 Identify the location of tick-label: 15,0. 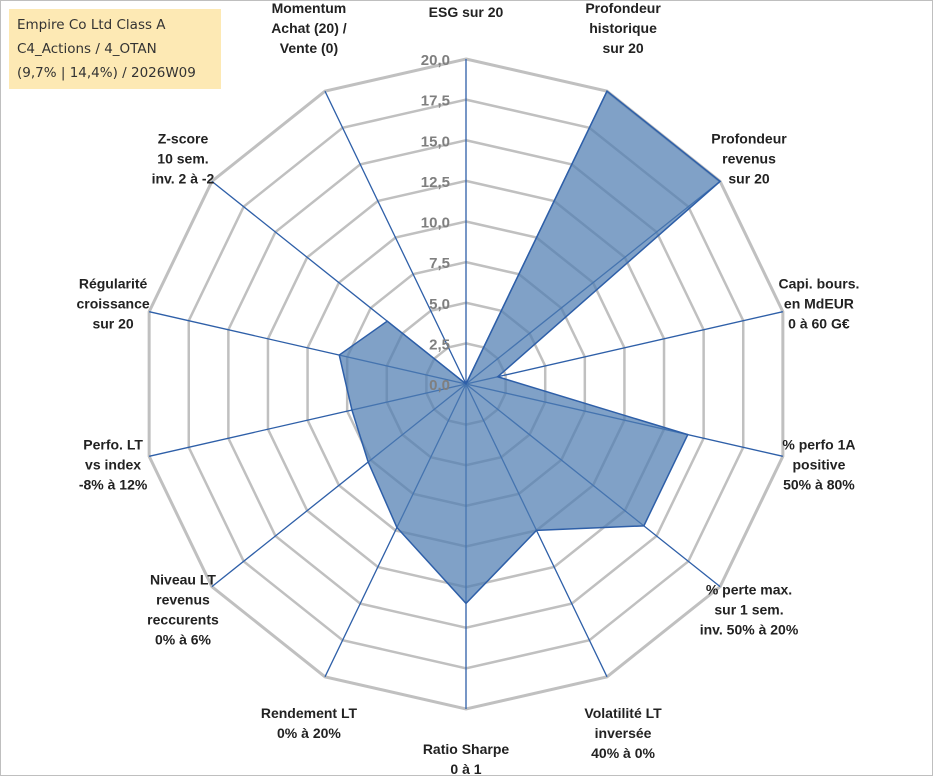
(435, 141).